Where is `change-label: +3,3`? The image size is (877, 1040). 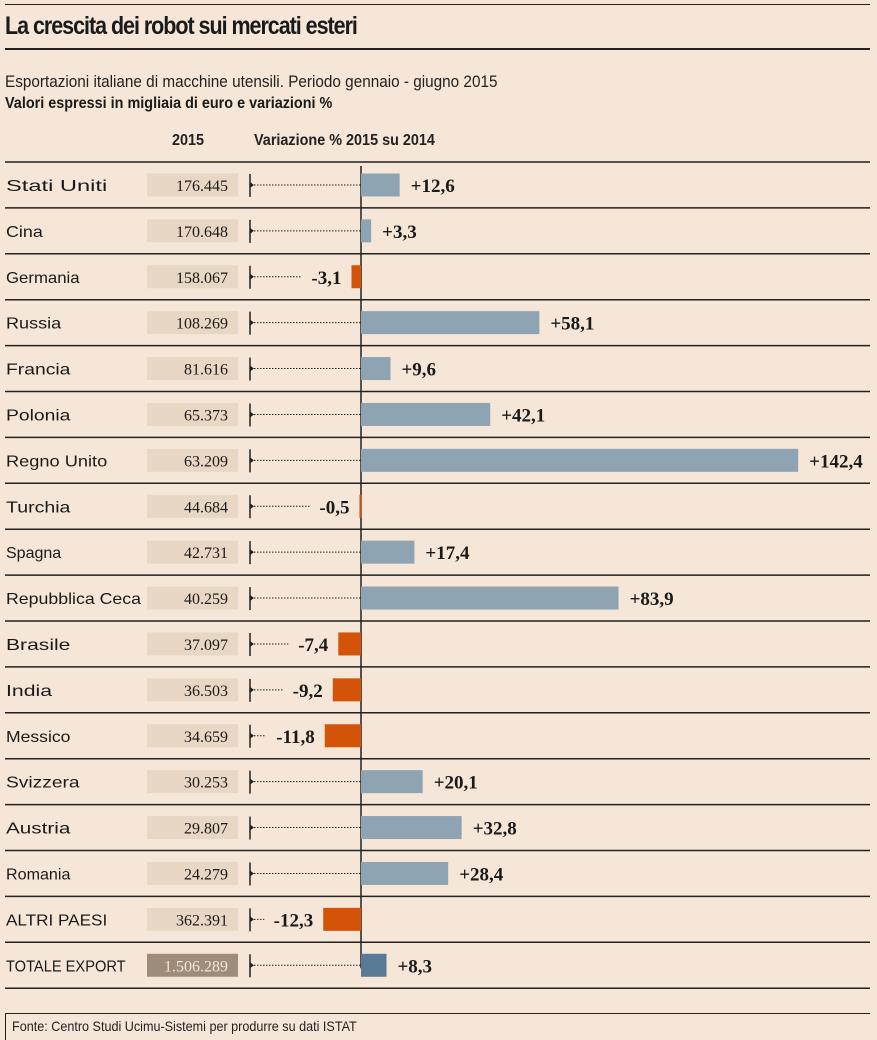
change-label: +3,3 is located at coordinates (399, 232).